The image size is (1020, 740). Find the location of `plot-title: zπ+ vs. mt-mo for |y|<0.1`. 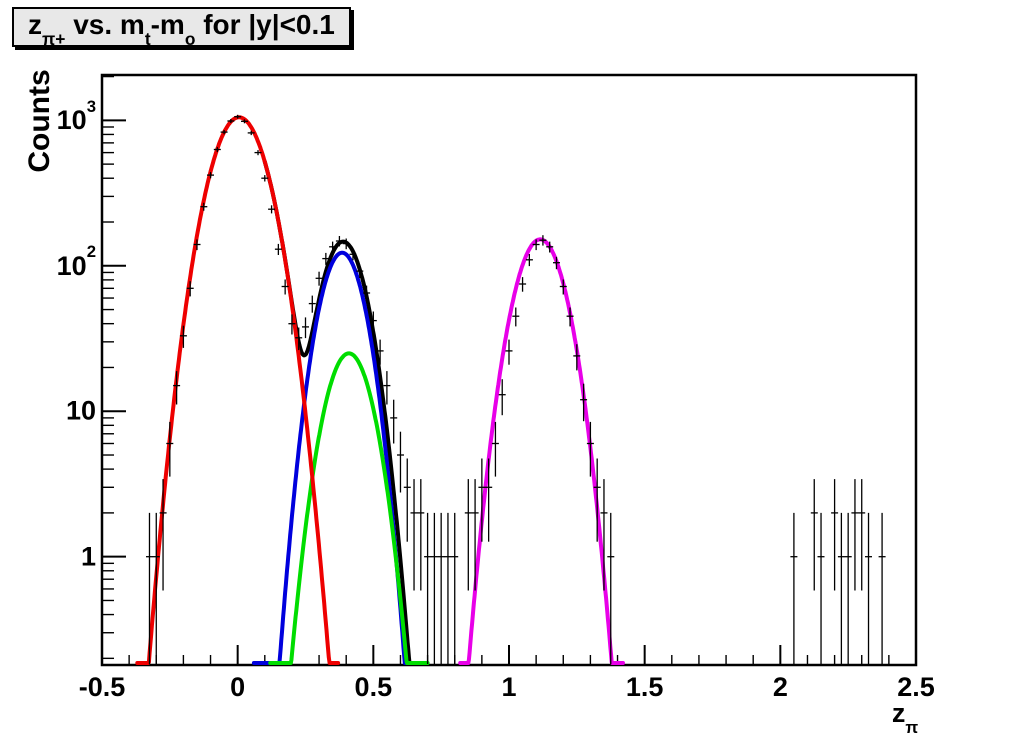

plot-title: zπ+ vs. mt-mo for |y|<0.1 is located at coordinates (181, 28).